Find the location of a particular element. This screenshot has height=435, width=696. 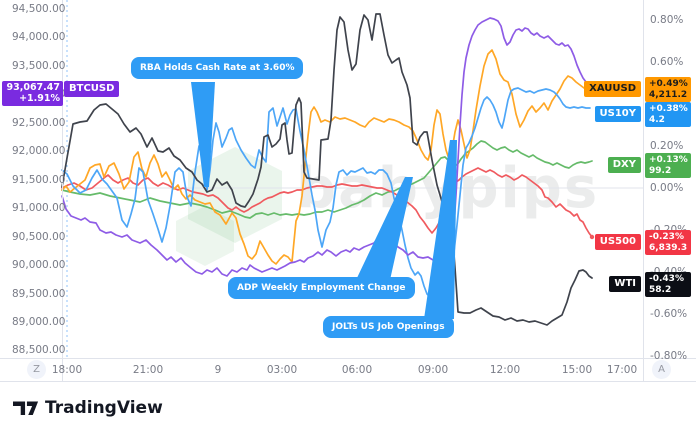

price-tick-label: 91,000.00 is located at coordinates (39, 208).